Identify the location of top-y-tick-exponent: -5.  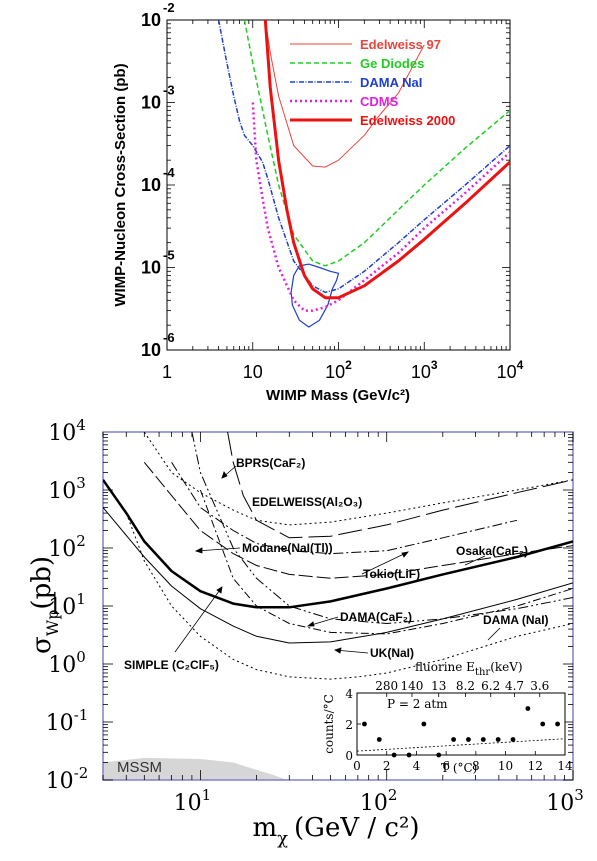
(169, 255).